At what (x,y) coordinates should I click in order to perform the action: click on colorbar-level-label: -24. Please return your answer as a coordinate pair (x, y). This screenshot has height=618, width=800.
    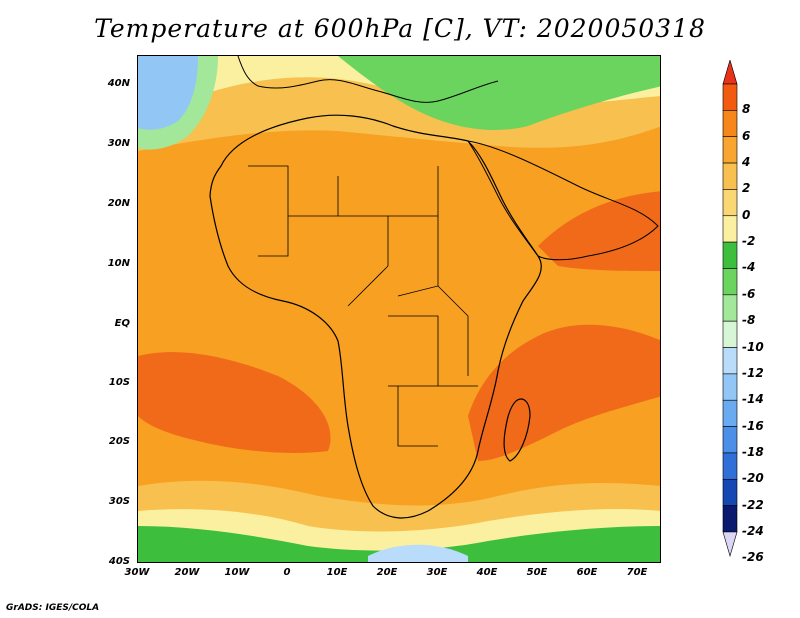
    Looking at the image, I should click on (753, 531).